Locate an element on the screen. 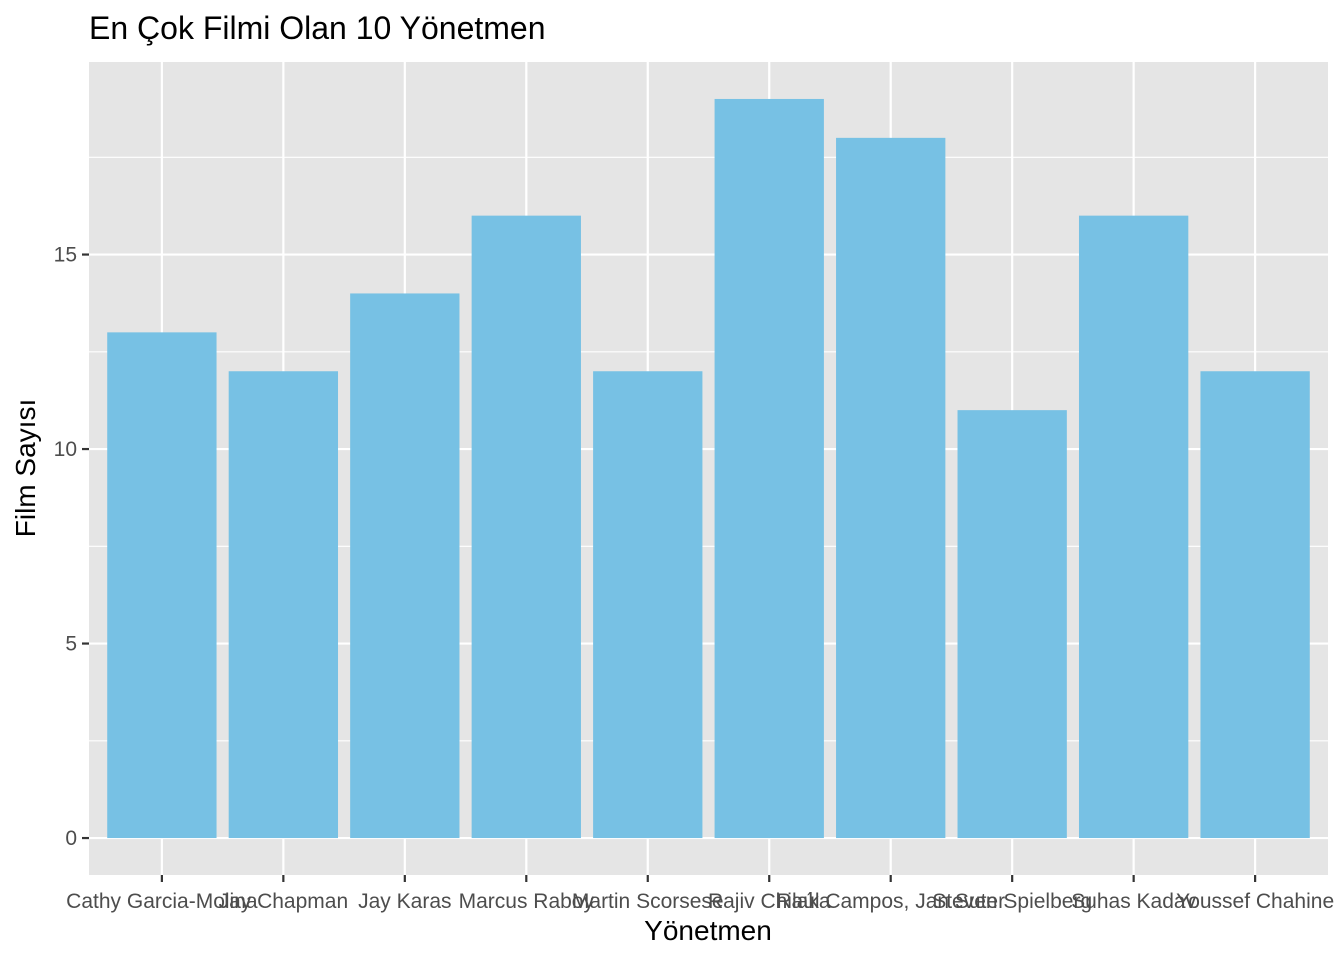  x-axis-title: Yönetmen is located at coordinates (708, 930).